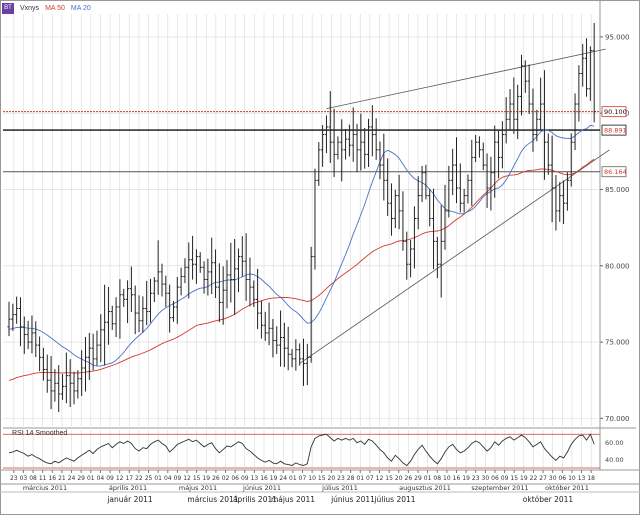 This screenshot has height=520, width=640. Describe the element at coordinates (43, 478) in the screenshot. I see `x-tick-label: 11` at that location.